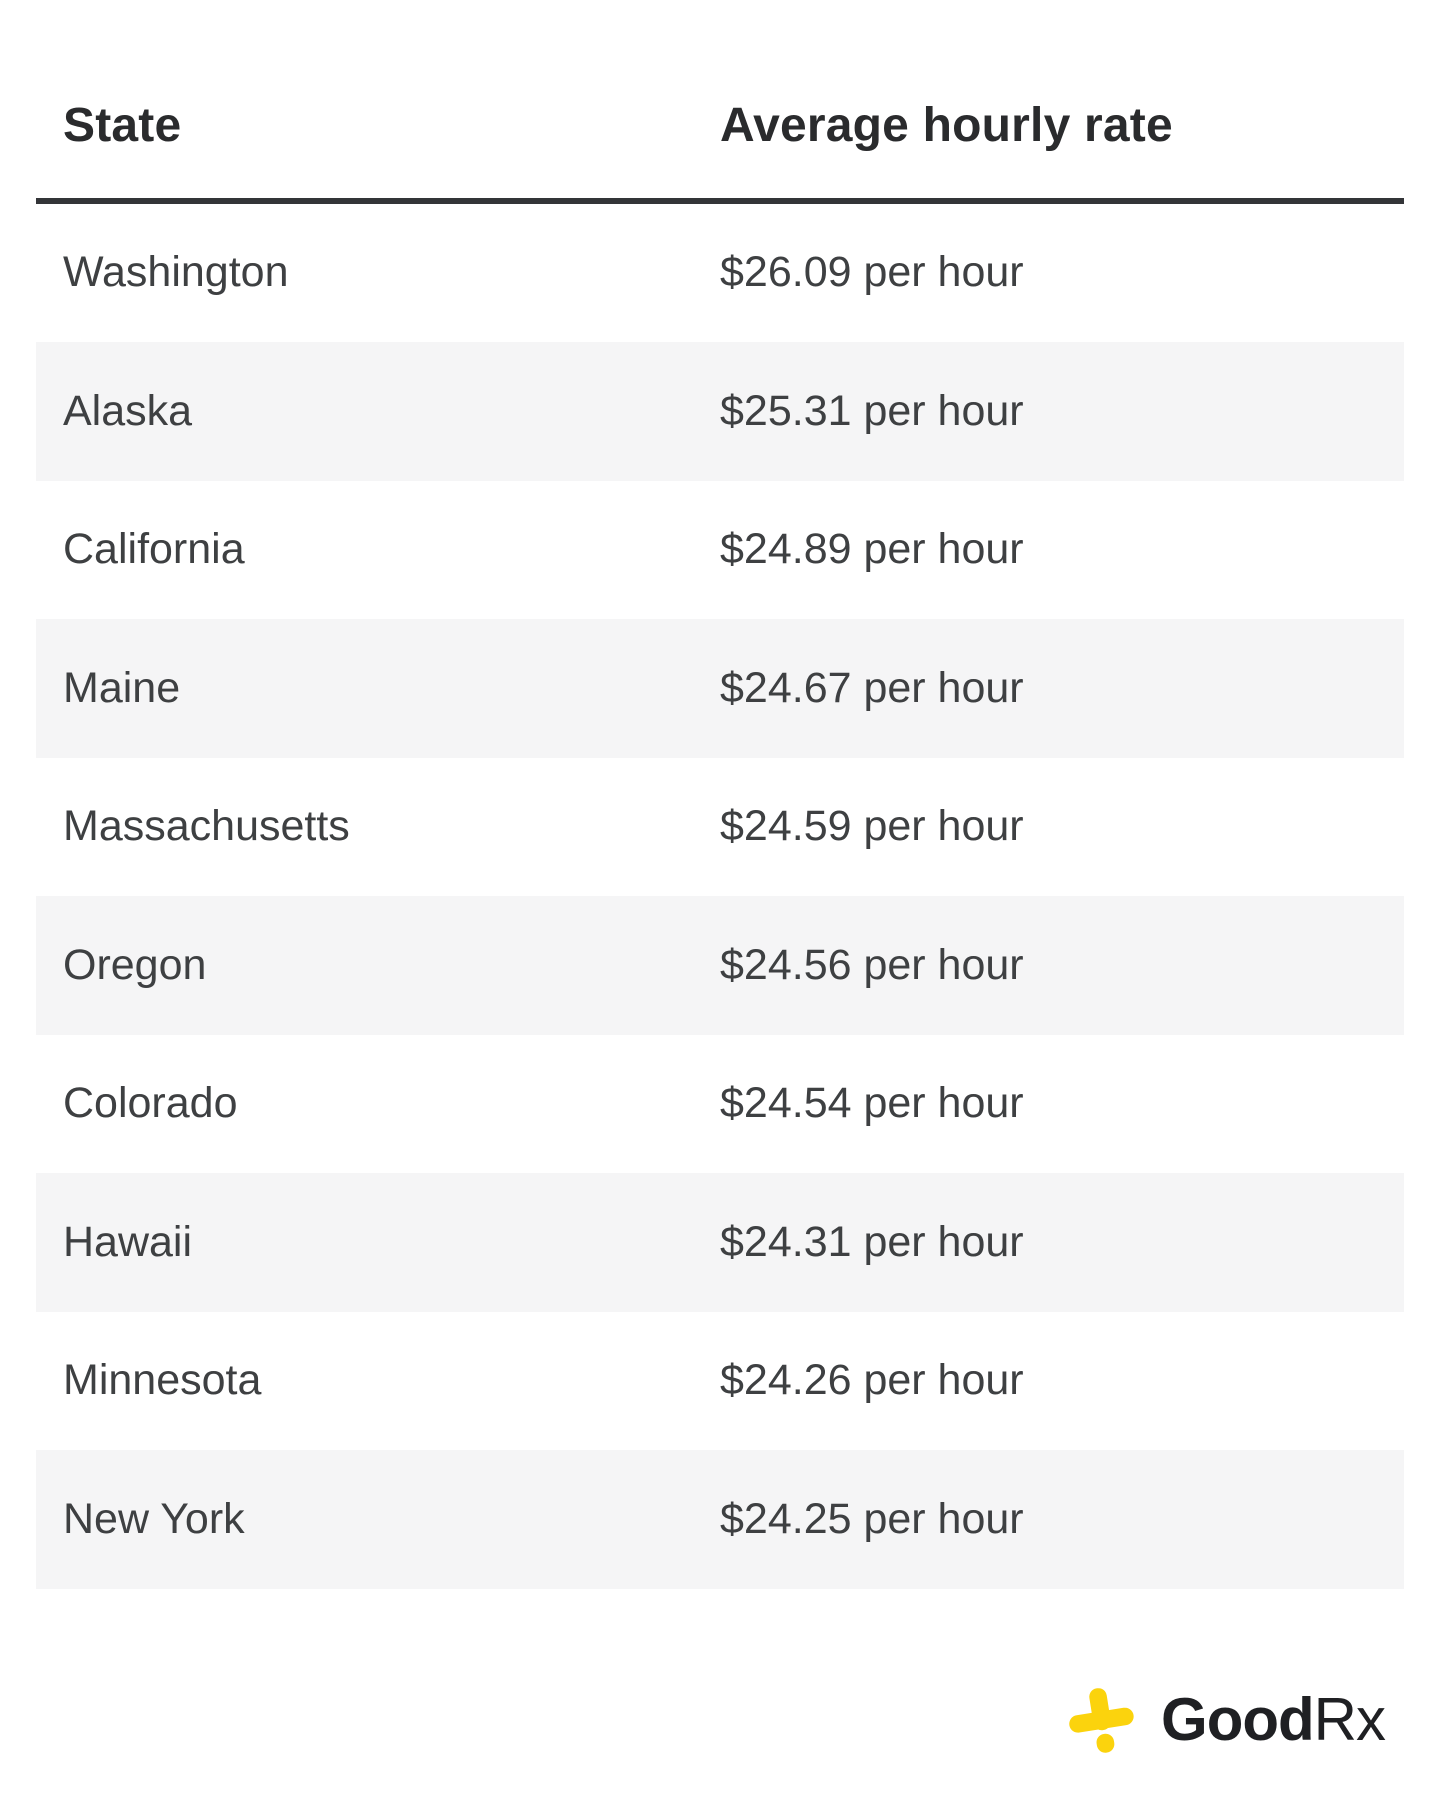 The image size is (1440, 1809). I want to click on goodrx-plus-icon, so click(1101, 1720).